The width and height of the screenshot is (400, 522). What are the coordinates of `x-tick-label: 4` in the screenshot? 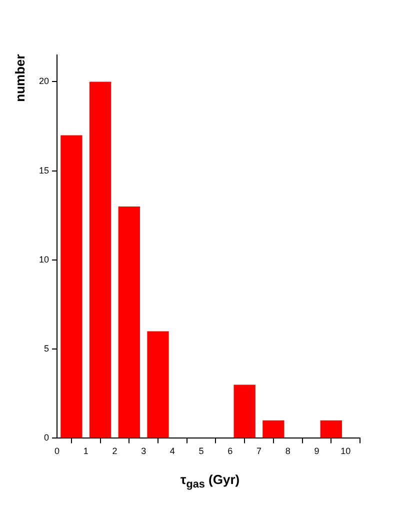 It's located at (172, 451).